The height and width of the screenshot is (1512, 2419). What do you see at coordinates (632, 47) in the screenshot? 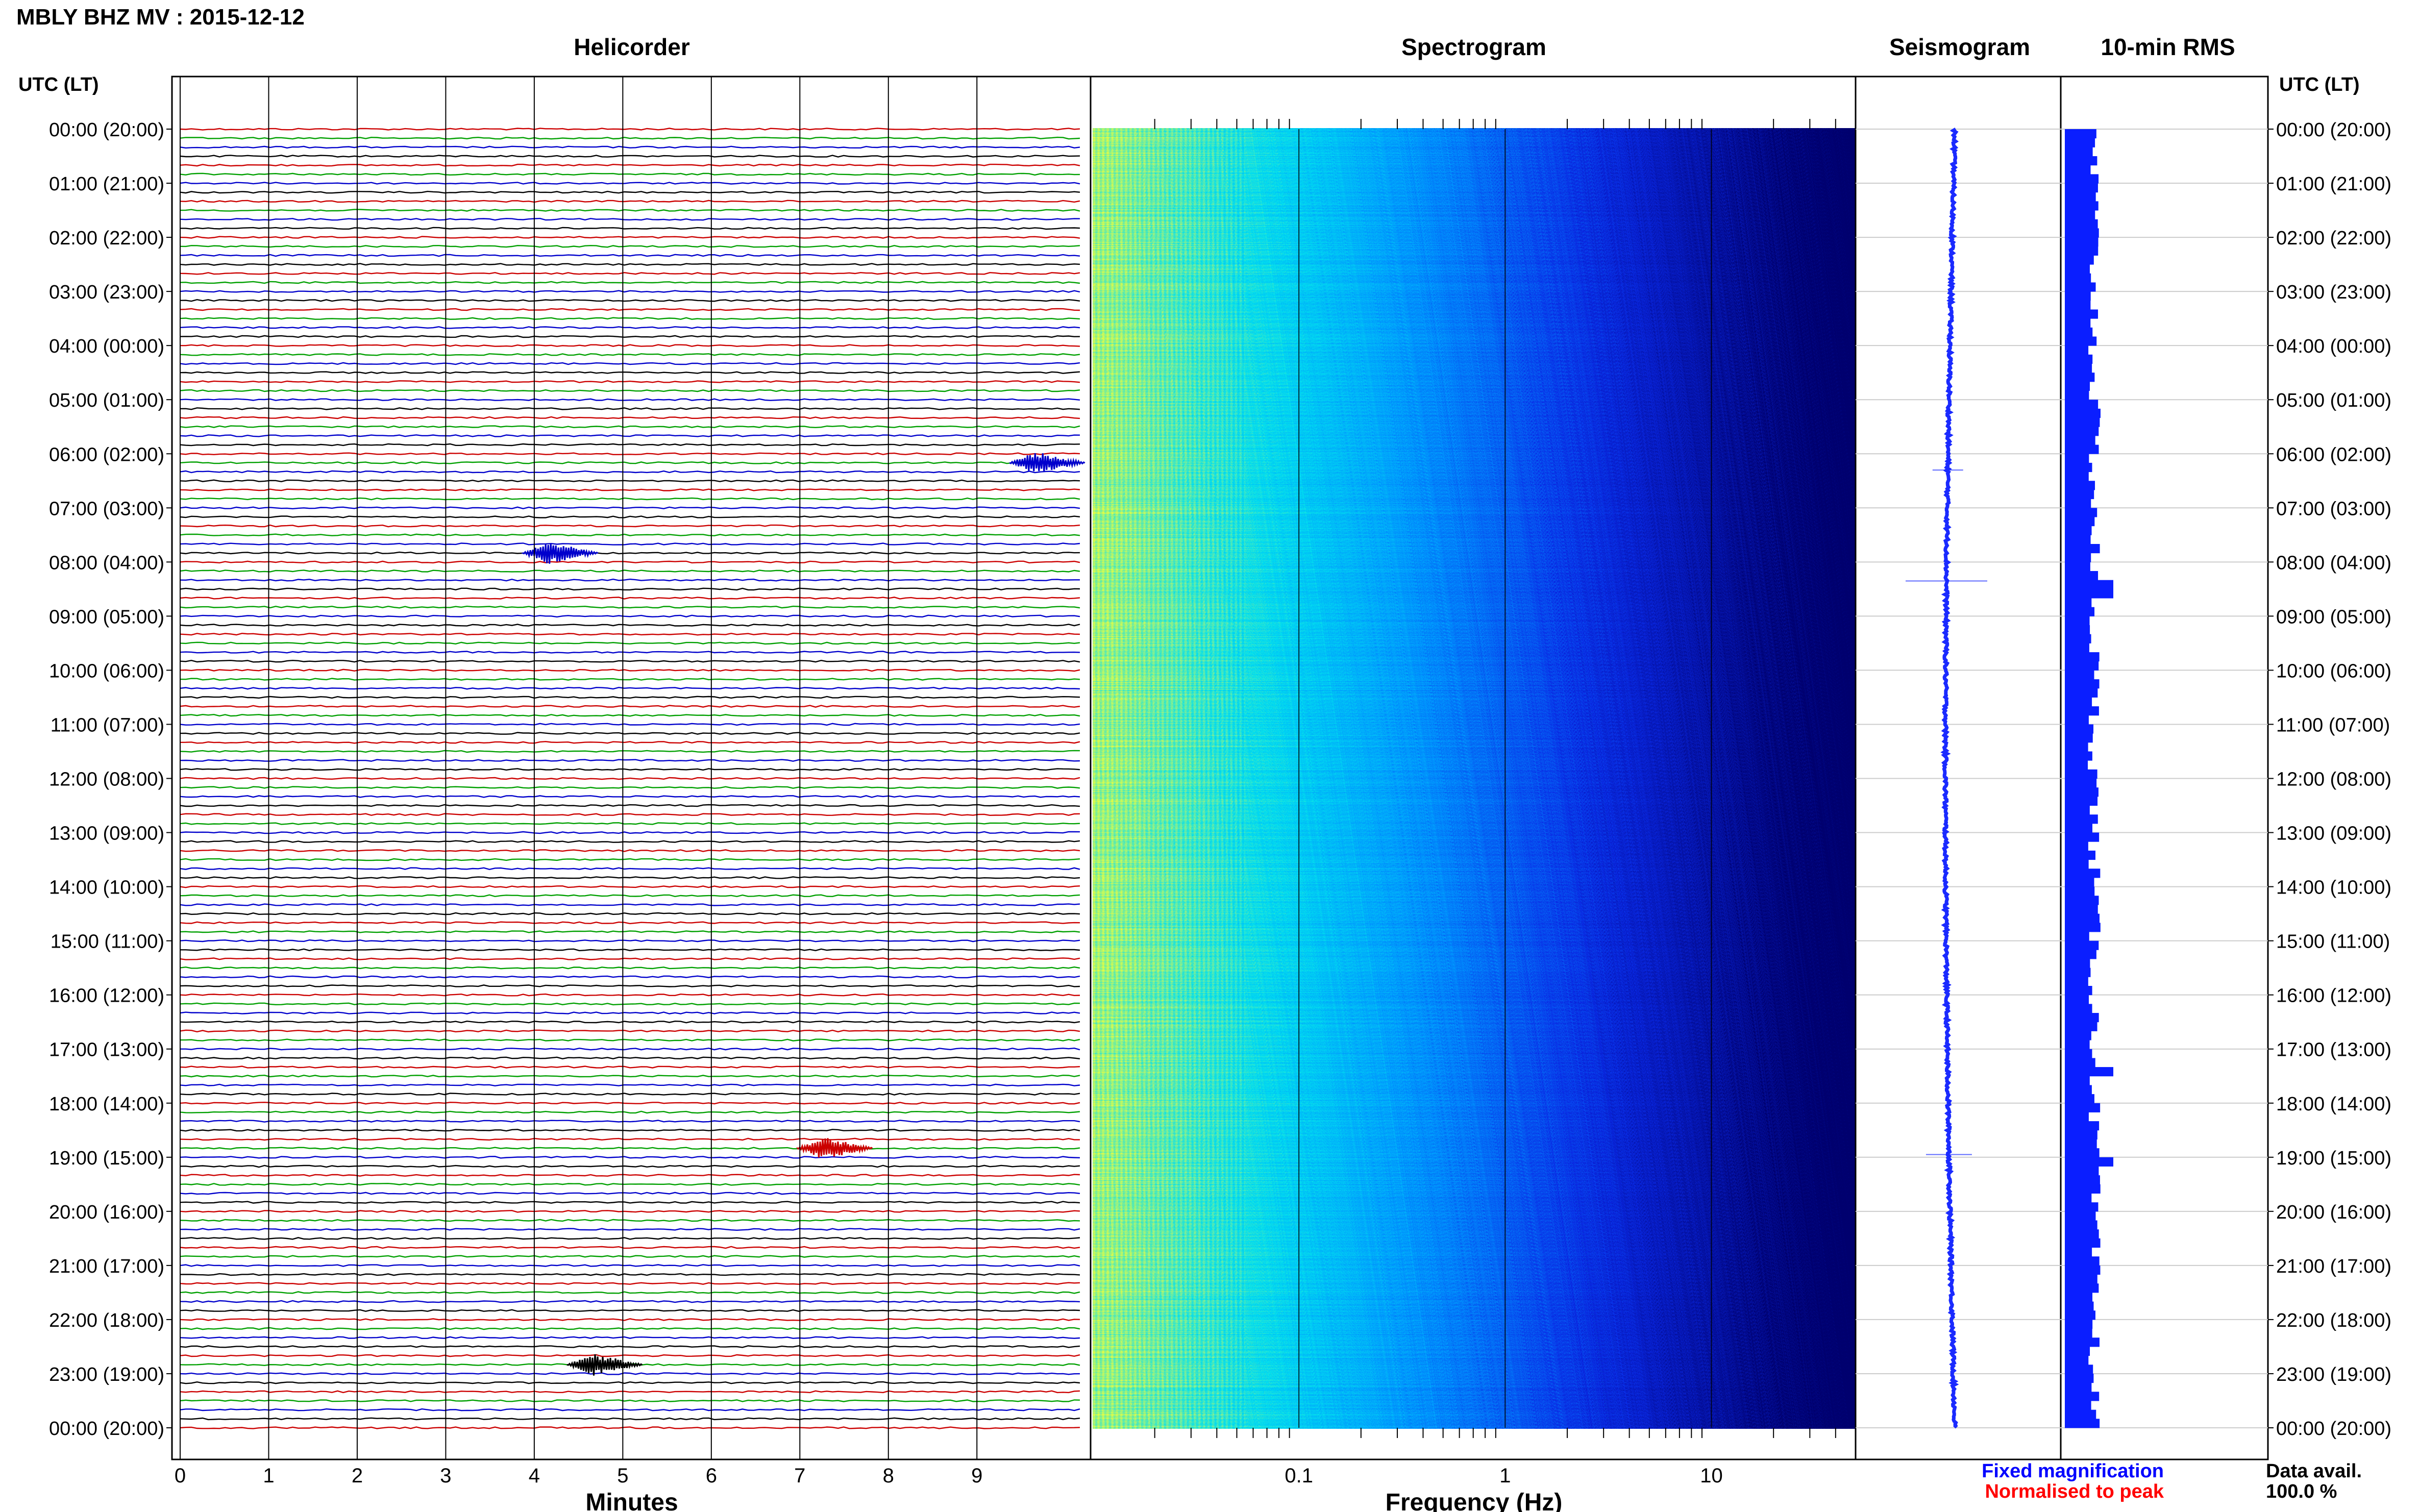
I see `helicorder-title: Helicorder` at bounding box center [632, 47].